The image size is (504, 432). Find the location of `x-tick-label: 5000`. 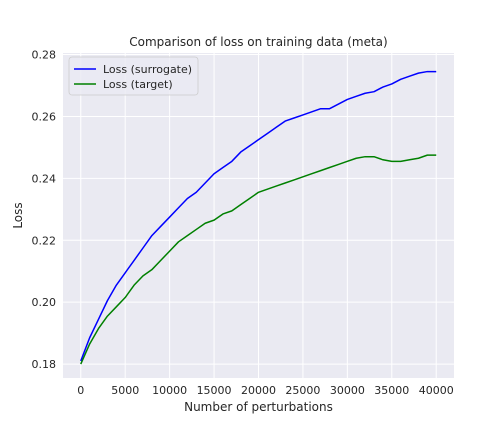

x-tick-label: 5000 is located at coordinates (125, 390).